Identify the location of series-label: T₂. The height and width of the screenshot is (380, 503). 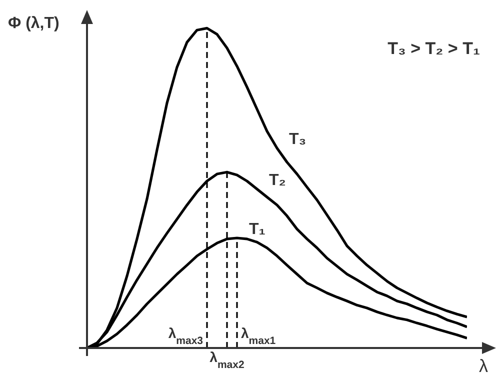
(277, 181).